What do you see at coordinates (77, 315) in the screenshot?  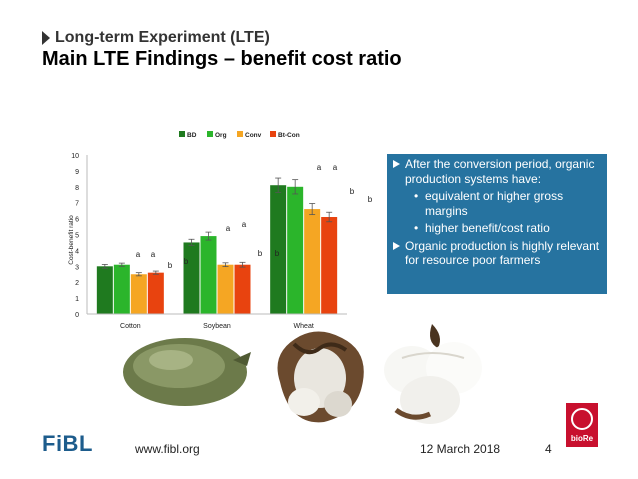 I see `y-tick-label: 0` at bounding box center [77, 315].